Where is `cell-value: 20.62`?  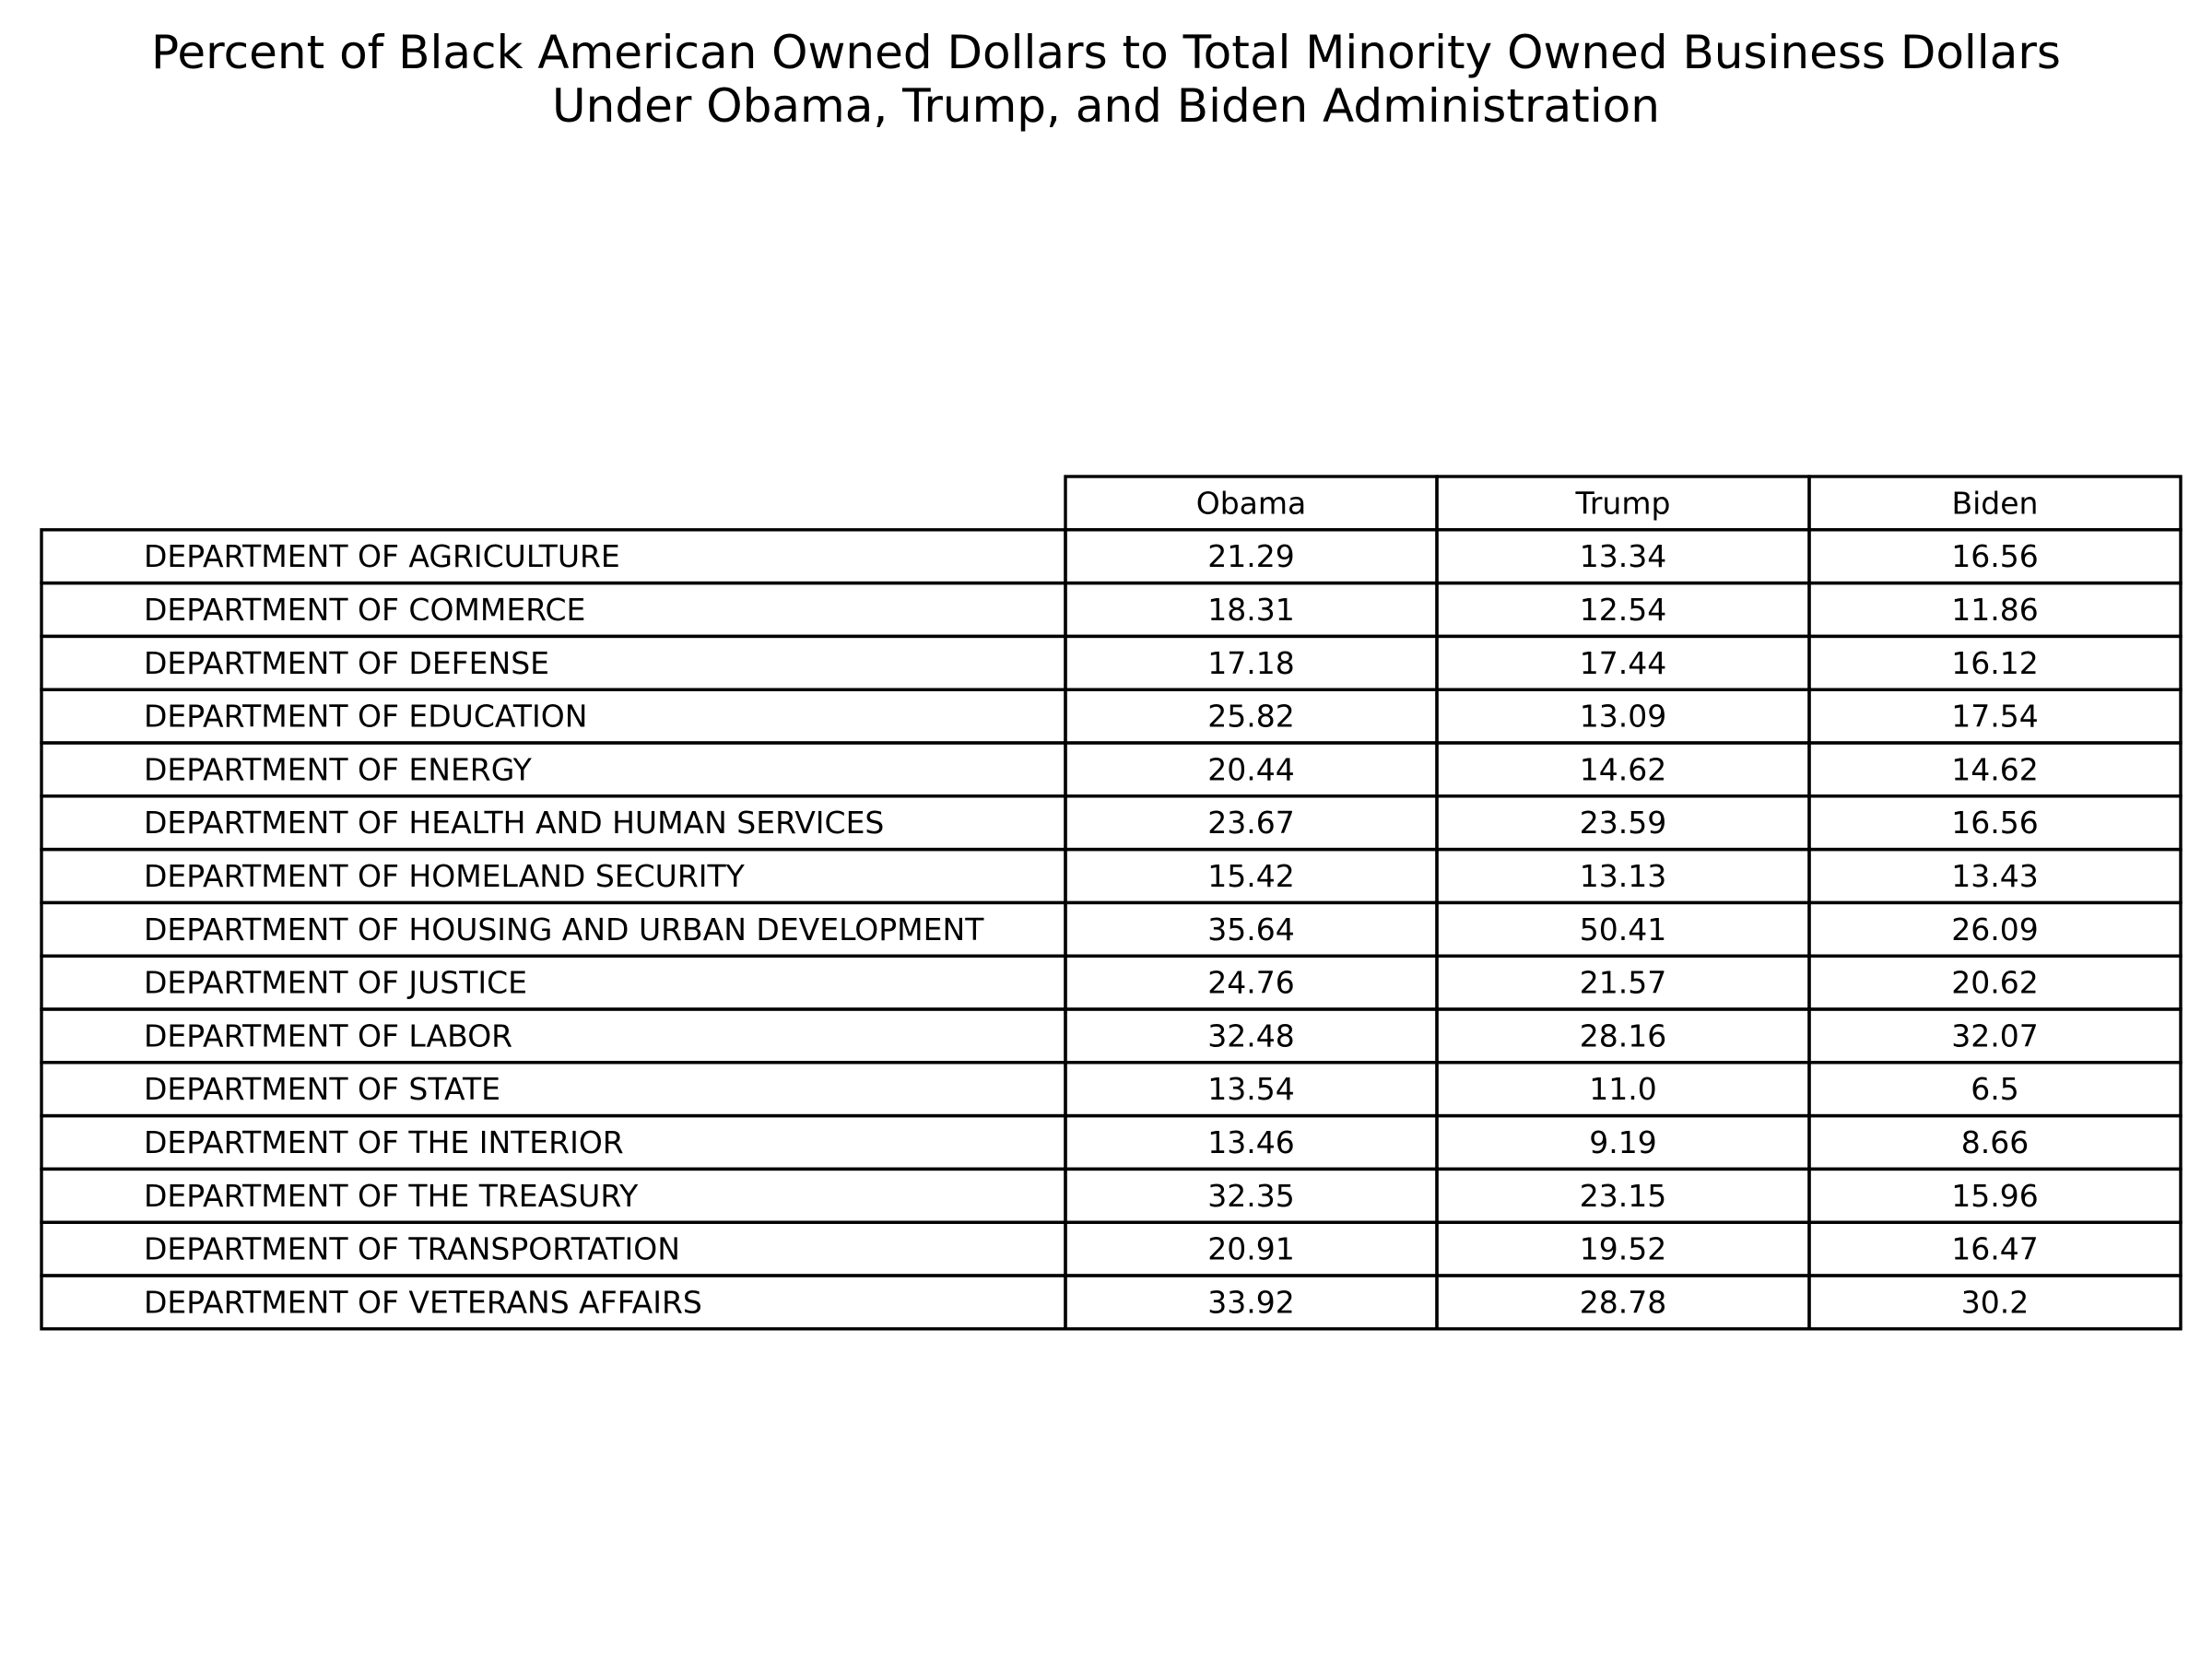
cell-value: 20.62 is located at coordinates (1994, 983).